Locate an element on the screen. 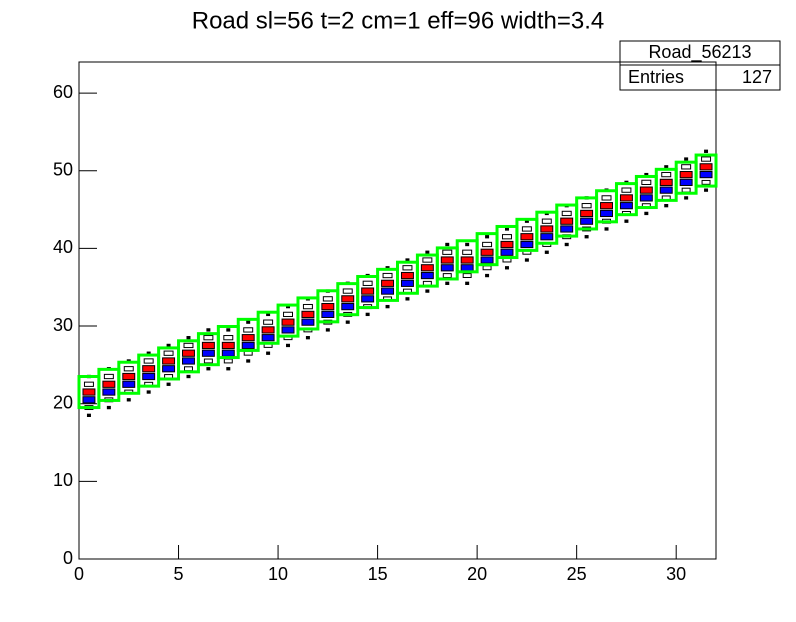 This screenshot has width=796, height=622. x-tick-label: 0 is located at coordinates (79, 574).